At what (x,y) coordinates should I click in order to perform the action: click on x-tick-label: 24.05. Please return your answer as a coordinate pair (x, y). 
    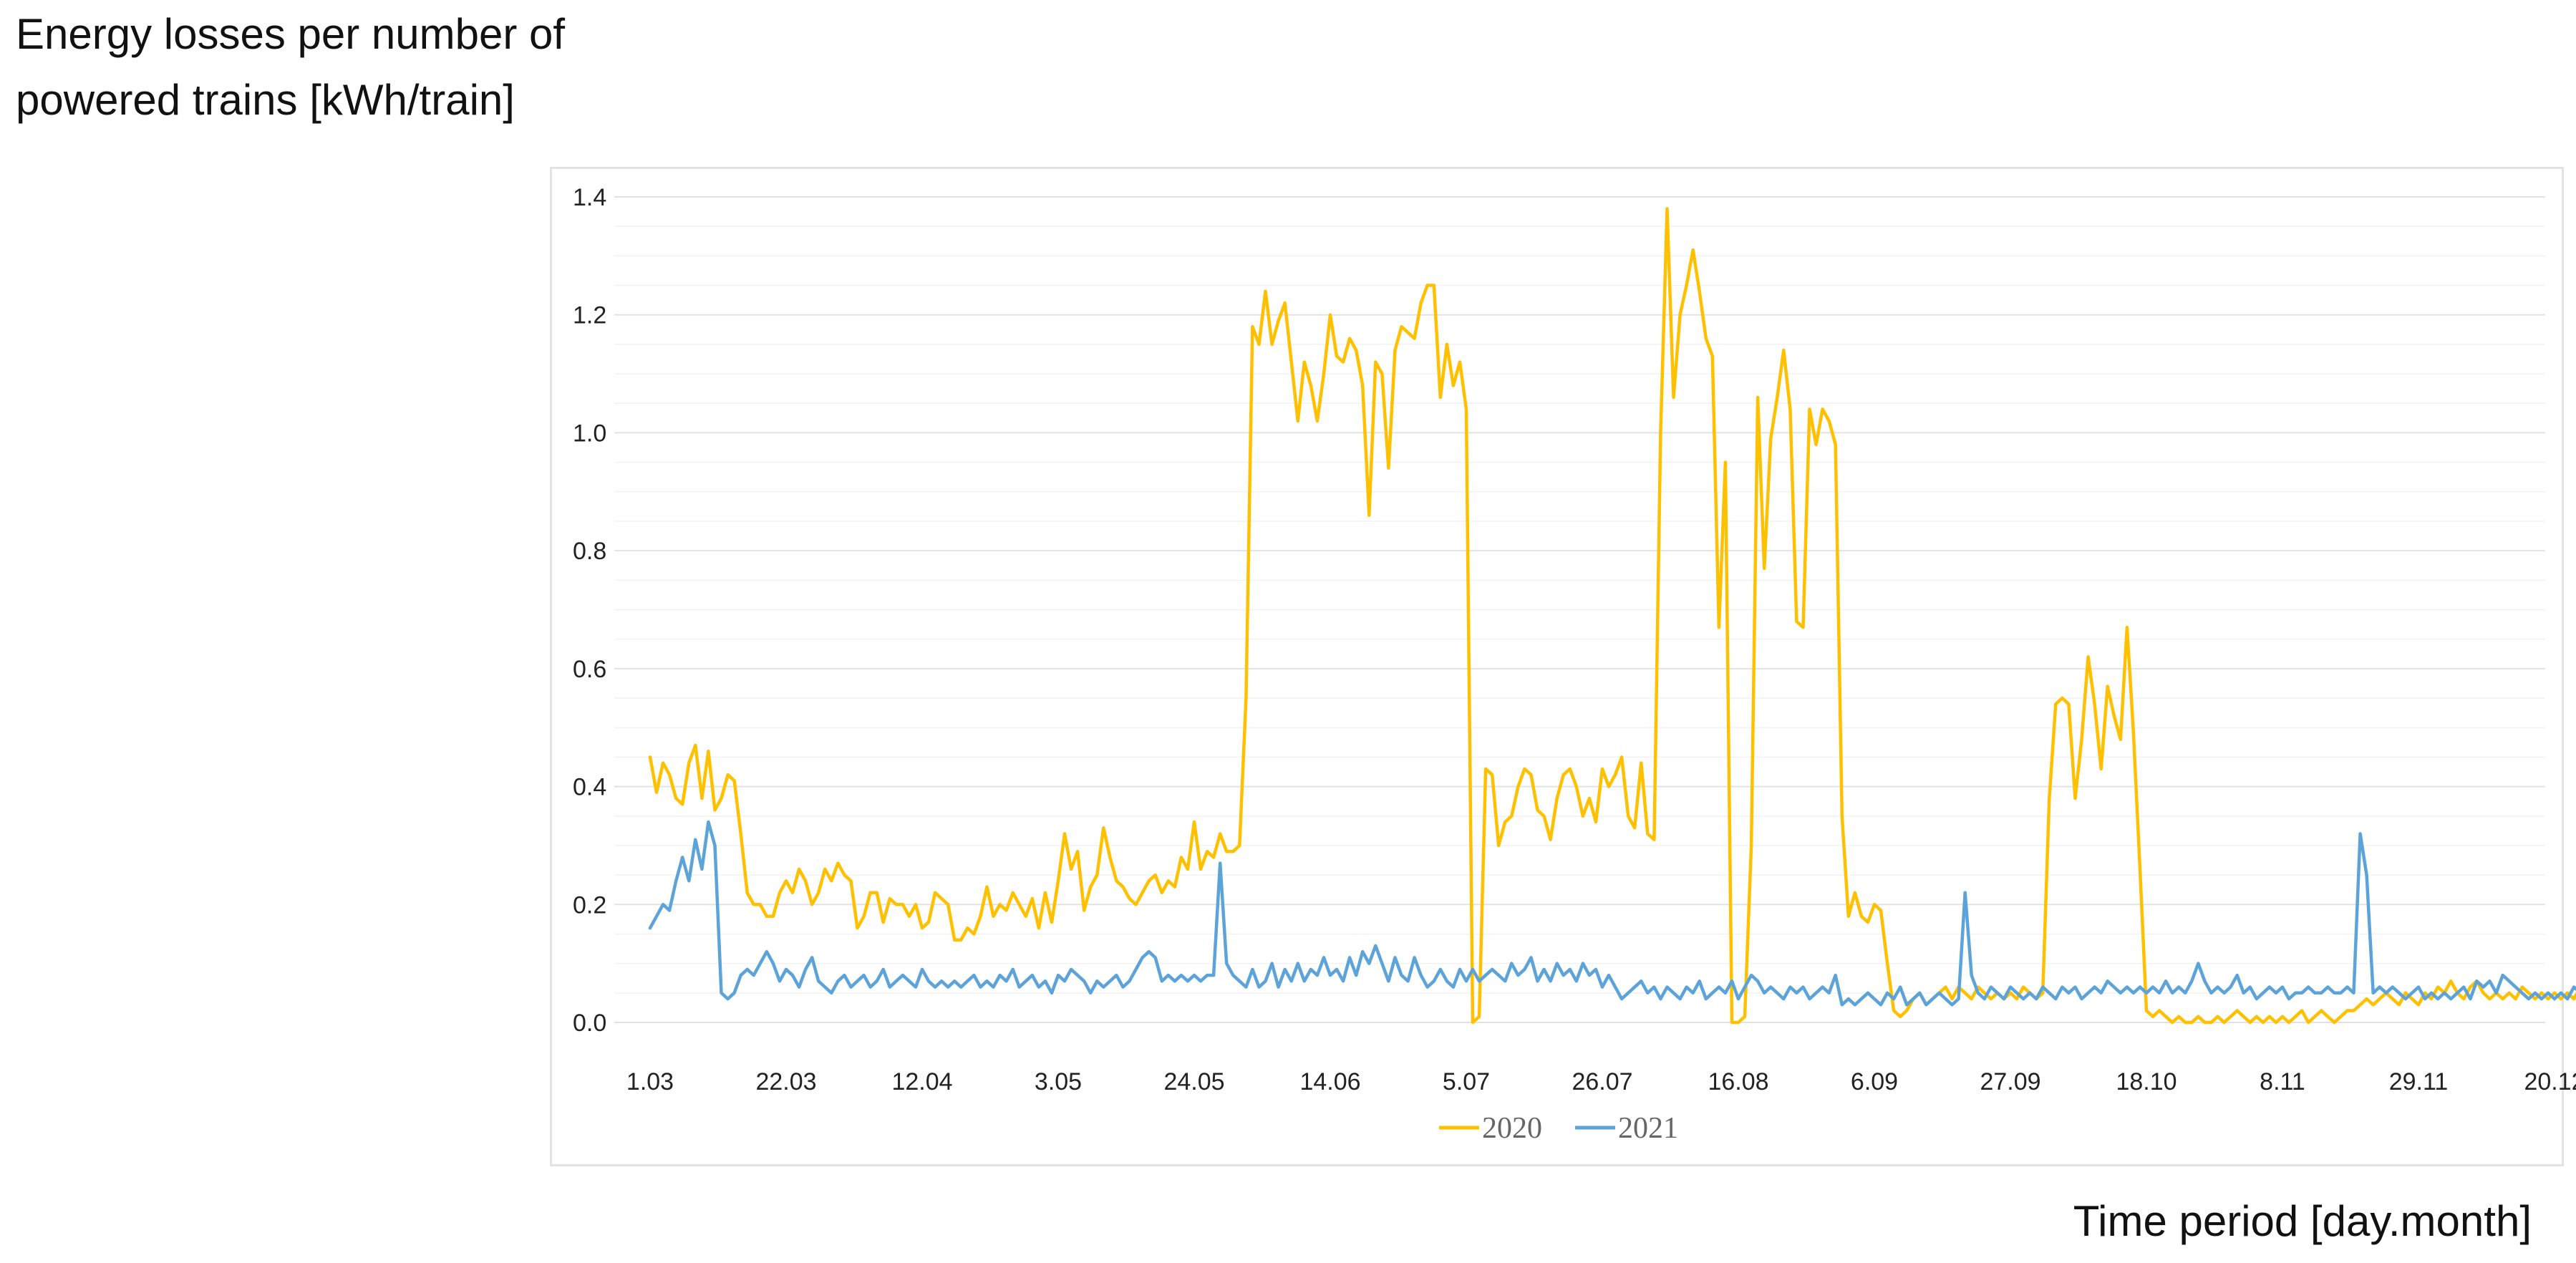
    Looking at the image, I should click on (1194, 1081).